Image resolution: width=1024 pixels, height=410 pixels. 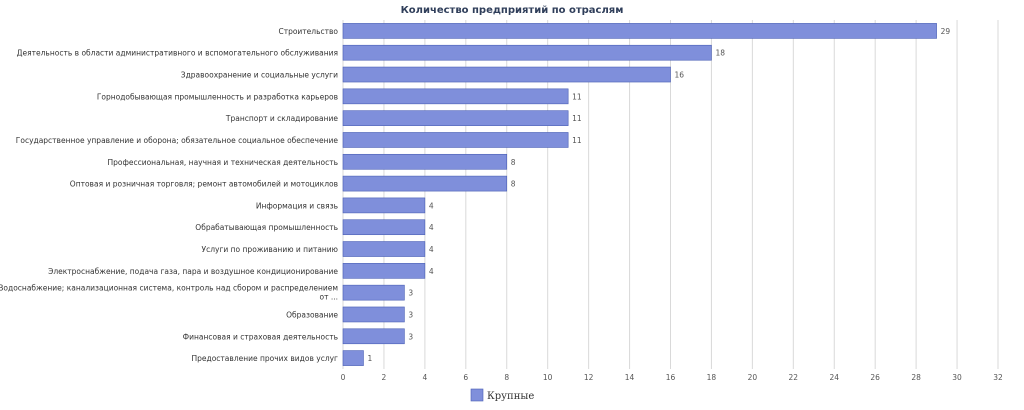 What do you see at coordinates (384, 377) in the screenshot?
I see `x-tick-label: 2` at bounding box center [384, 377].